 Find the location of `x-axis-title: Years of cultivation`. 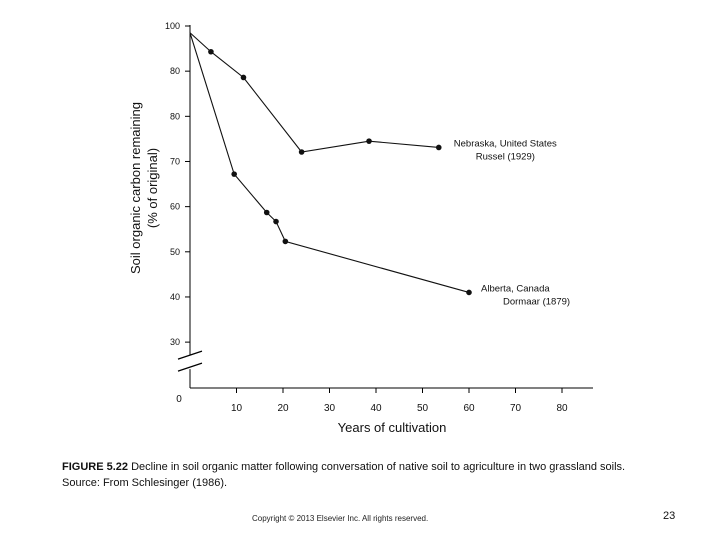

x-axis-title: Years of cultivation is located at coordinates (392, 427).